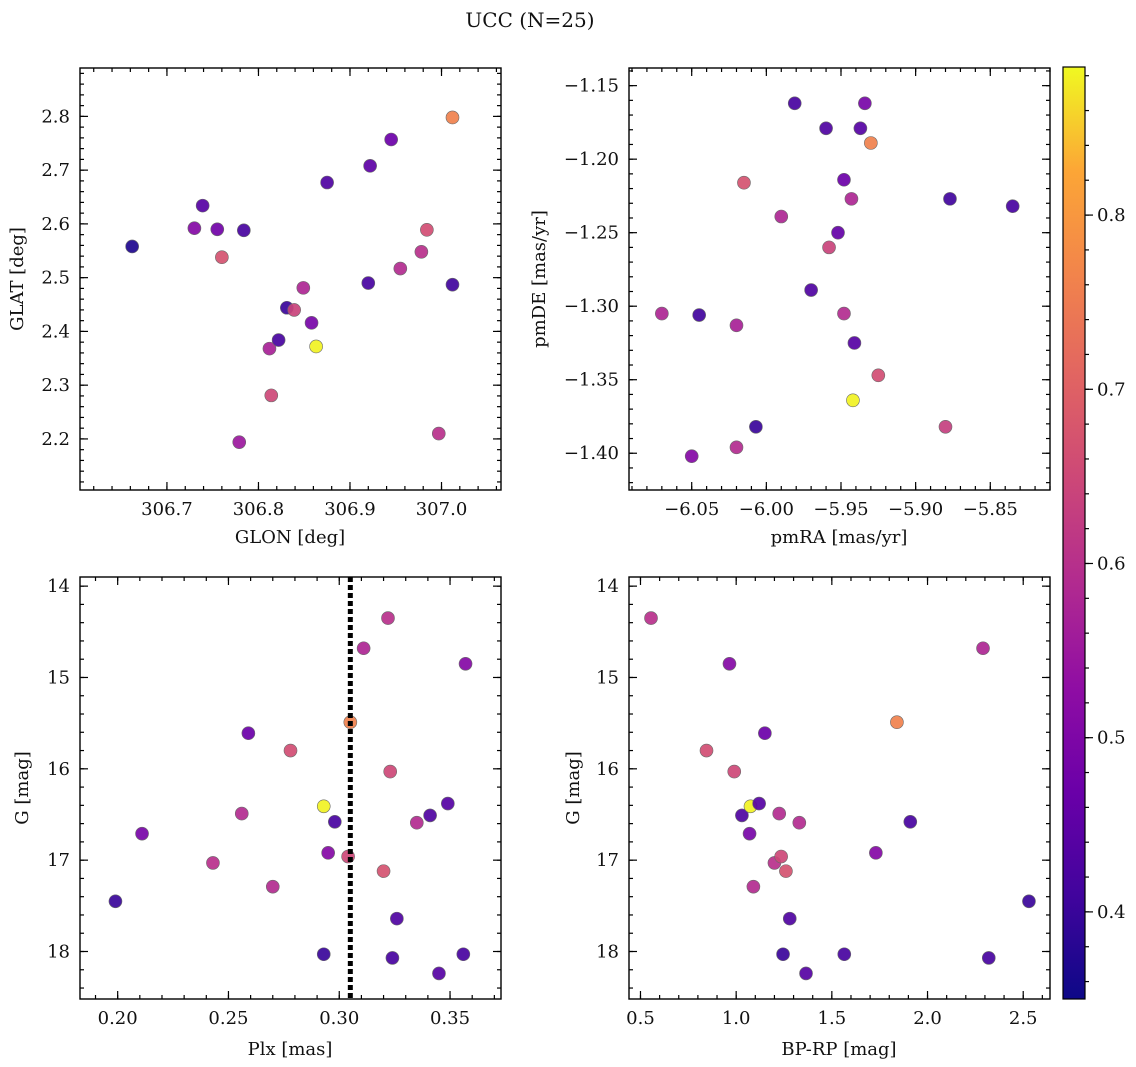 The height and width of the screenshot is (1067, 1136). Describe the element at coordinates (22, 787) in the screenshot. I see `panel-plx-g-ylabel: G [mag]` at that location.